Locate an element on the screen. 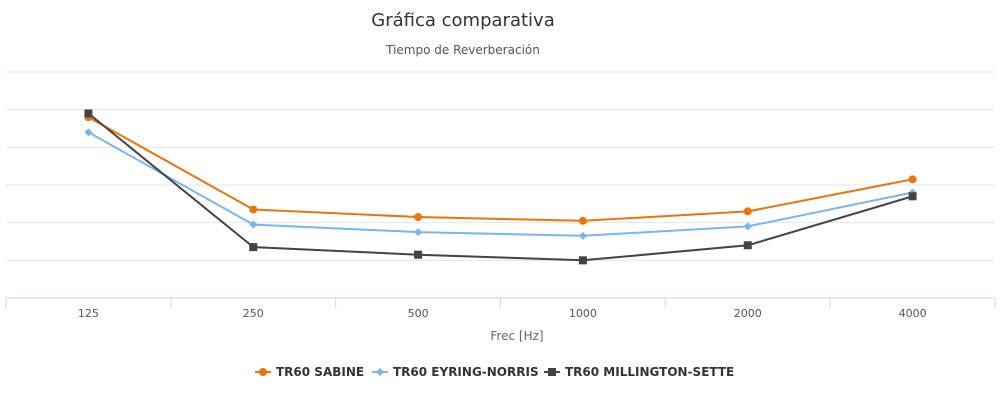 The image size is (1000, 400). legend-item: TR60 SABINE is located at coordinates (309, 372).